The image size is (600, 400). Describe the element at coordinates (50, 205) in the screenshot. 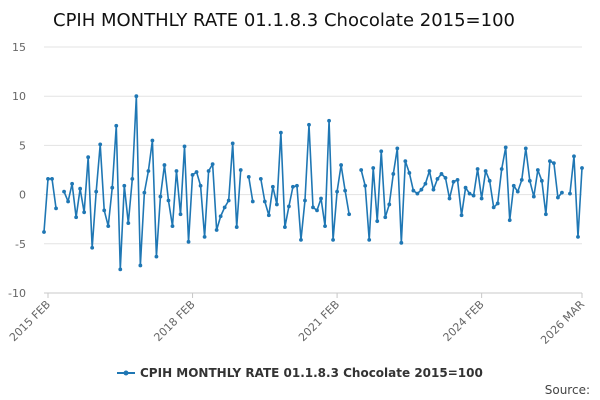

I see `series-line-segment` at that location.